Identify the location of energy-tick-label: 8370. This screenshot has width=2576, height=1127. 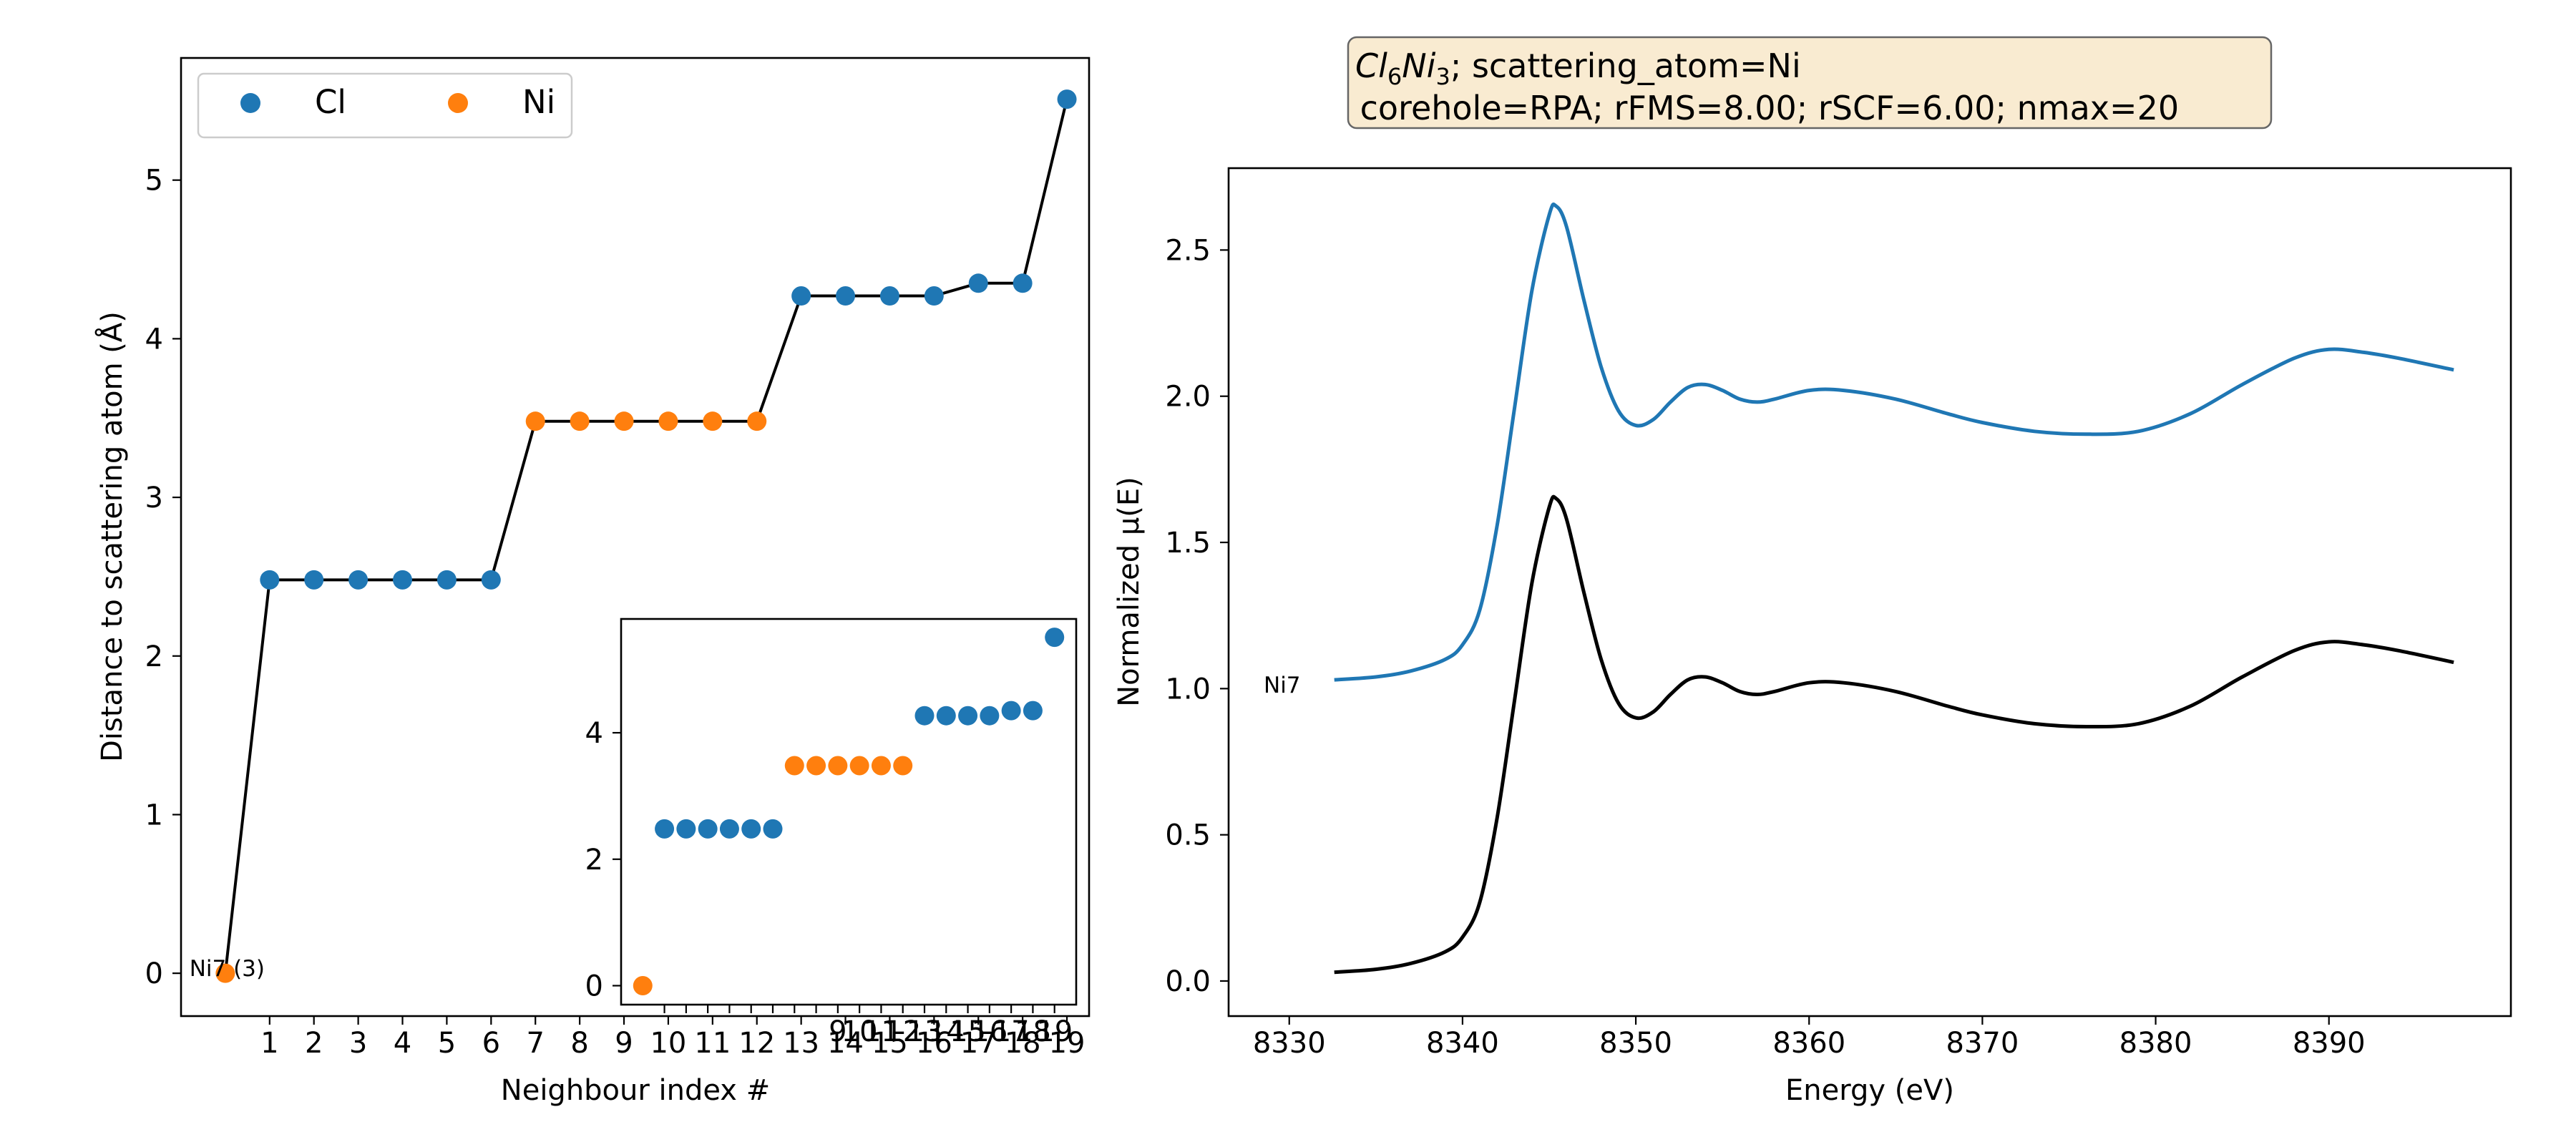
(1982, 1043).